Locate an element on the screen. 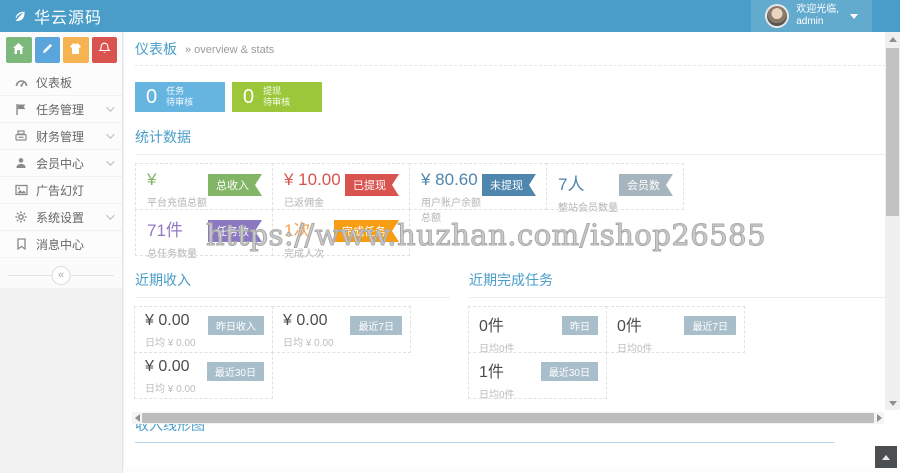 This screenshot has width=900, height=473. income-30days: ¥ 0.00 日均 ¥ 0.00 最近30日 is located at coordinates (203, 375).